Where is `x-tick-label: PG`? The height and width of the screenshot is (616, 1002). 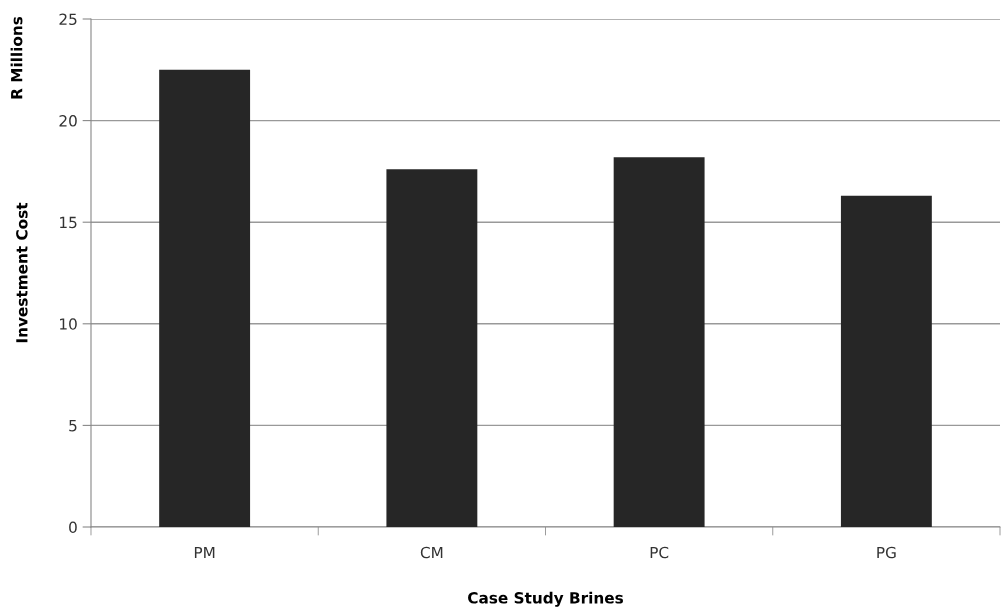
x-tick-label: PG is located at coordinates (886, 552).